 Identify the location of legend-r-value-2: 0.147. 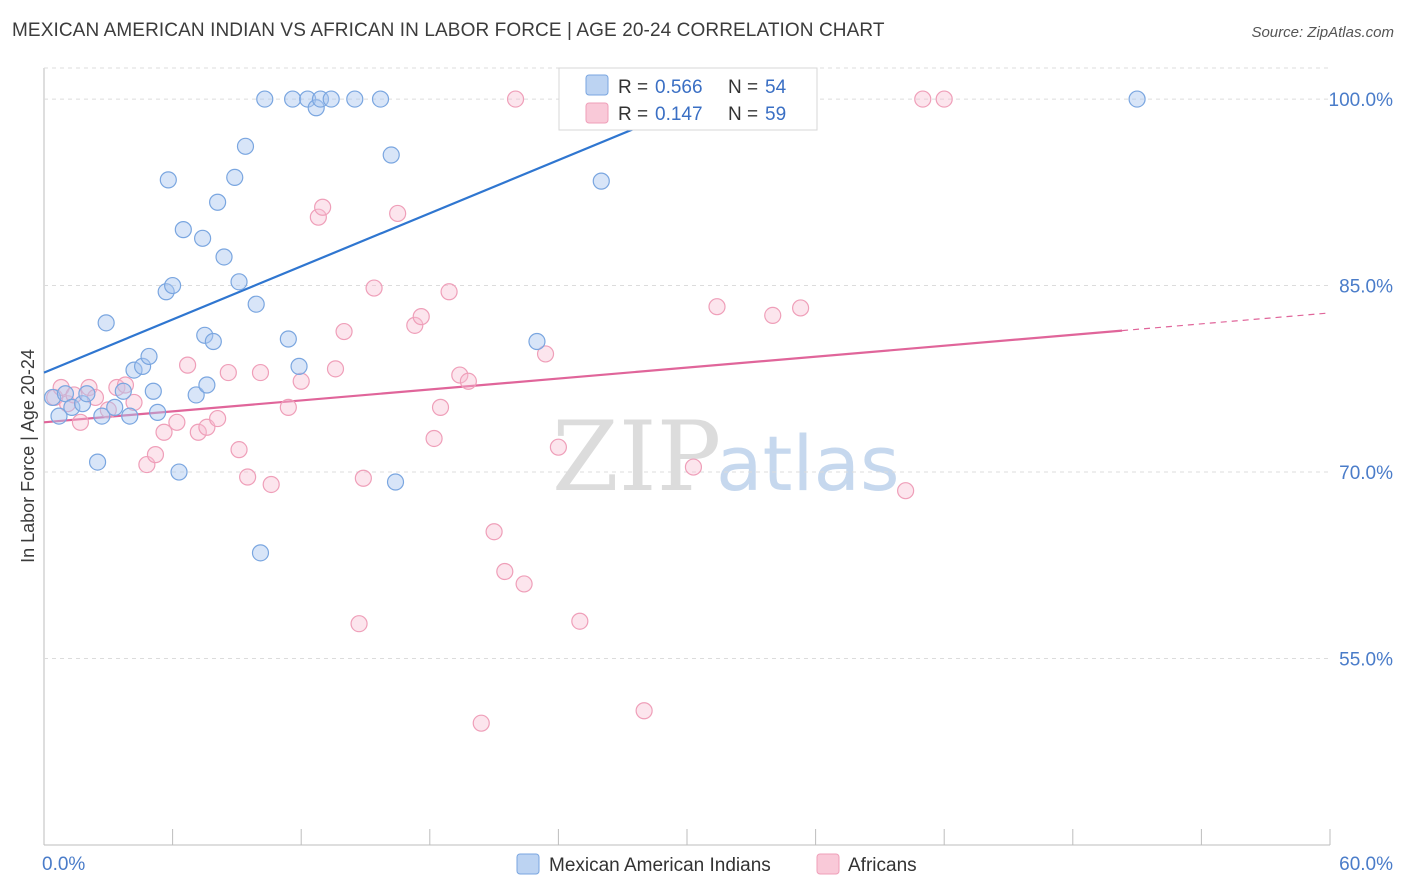
(679, 114).